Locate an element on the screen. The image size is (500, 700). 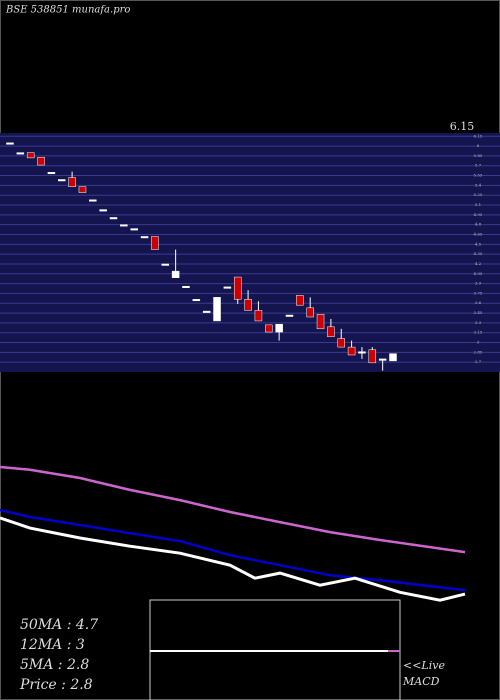
y-tick-label: 2.7 is located at coordinates (478, 361).